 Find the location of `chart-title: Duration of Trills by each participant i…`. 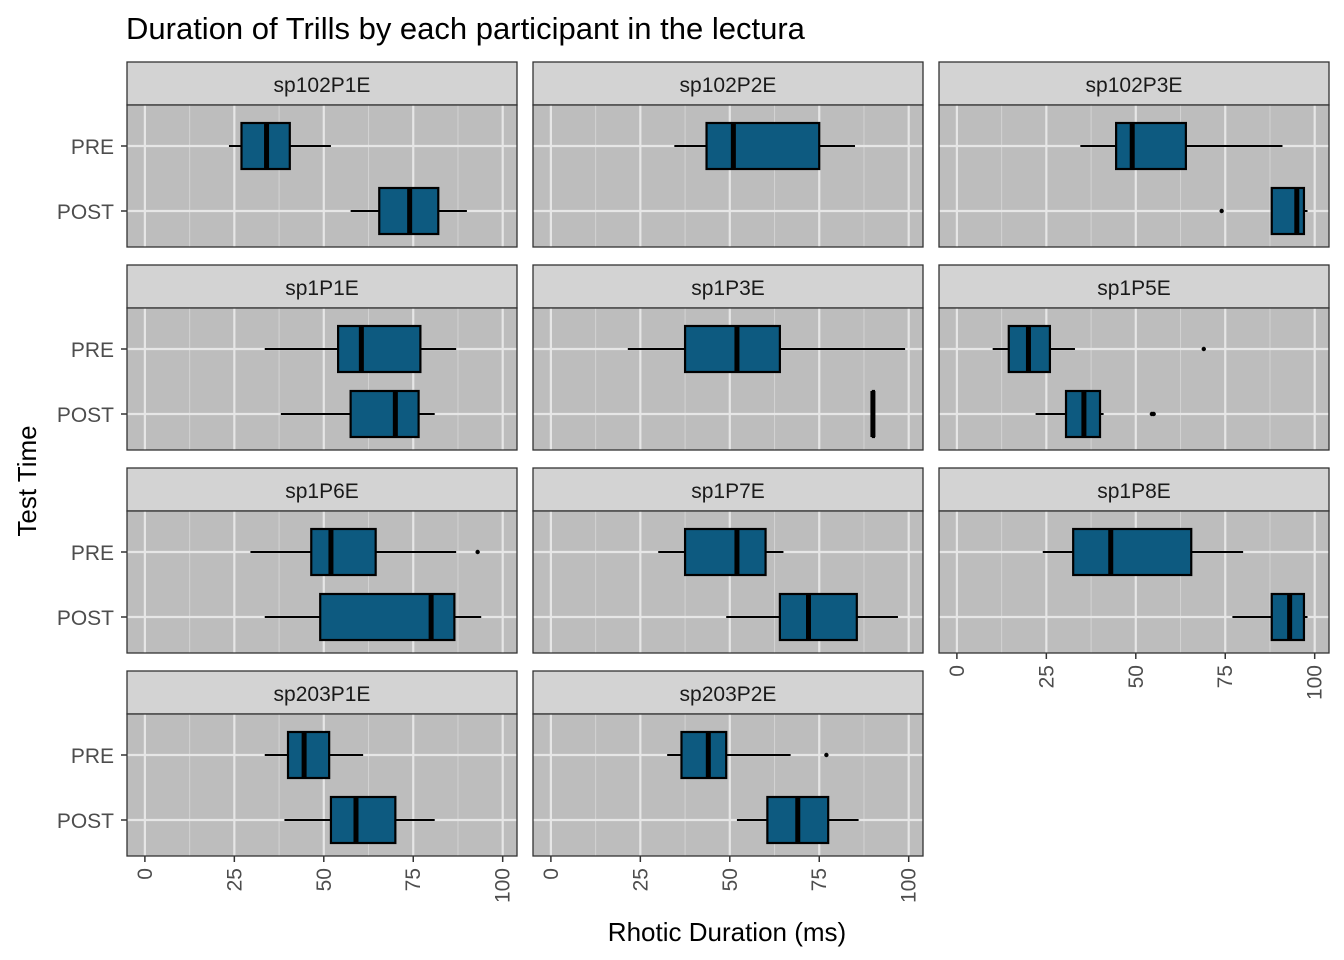

chart-title: Duration of Trills by each participant i… is located at coordinates (466, 28).